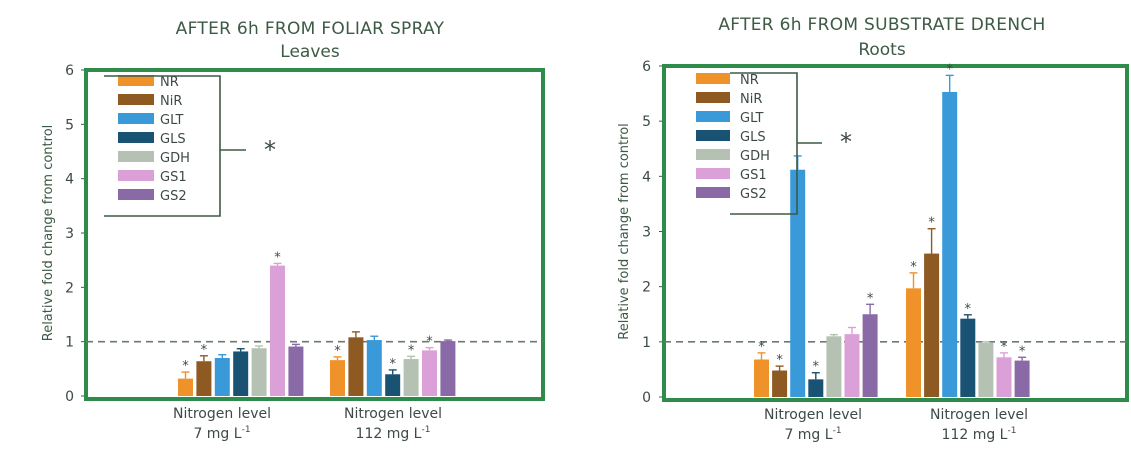 Image resolution: width=1131 pixels, height=456 pixels. Describe the element at coordinates (646, 343) in the screenshot. I see `chart-2-y-tick-label: 1` at that location.